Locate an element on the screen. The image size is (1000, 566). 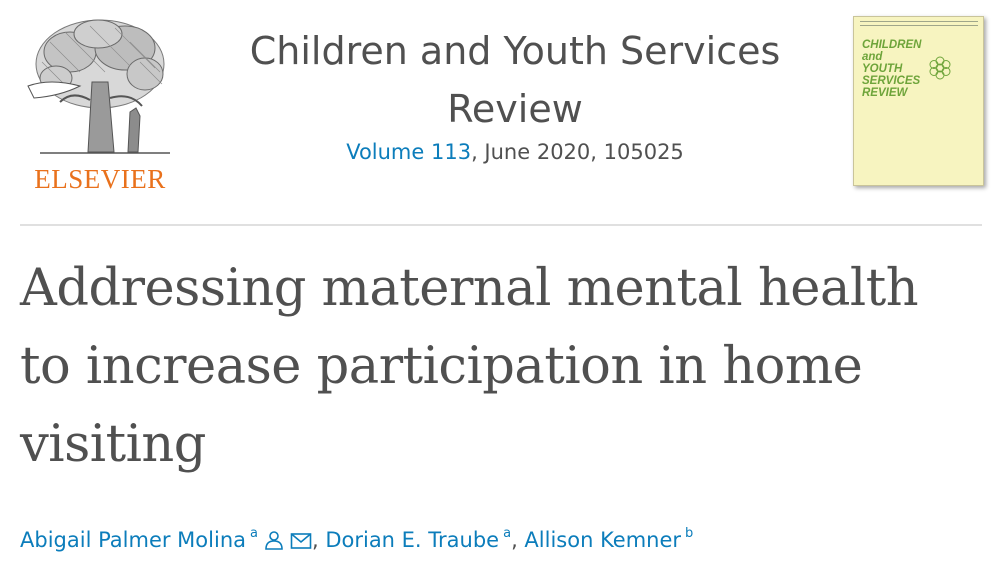
cover-title: CHILDREN and YOUTH SERVICES REVIEW is located at coordinates (899, 69).